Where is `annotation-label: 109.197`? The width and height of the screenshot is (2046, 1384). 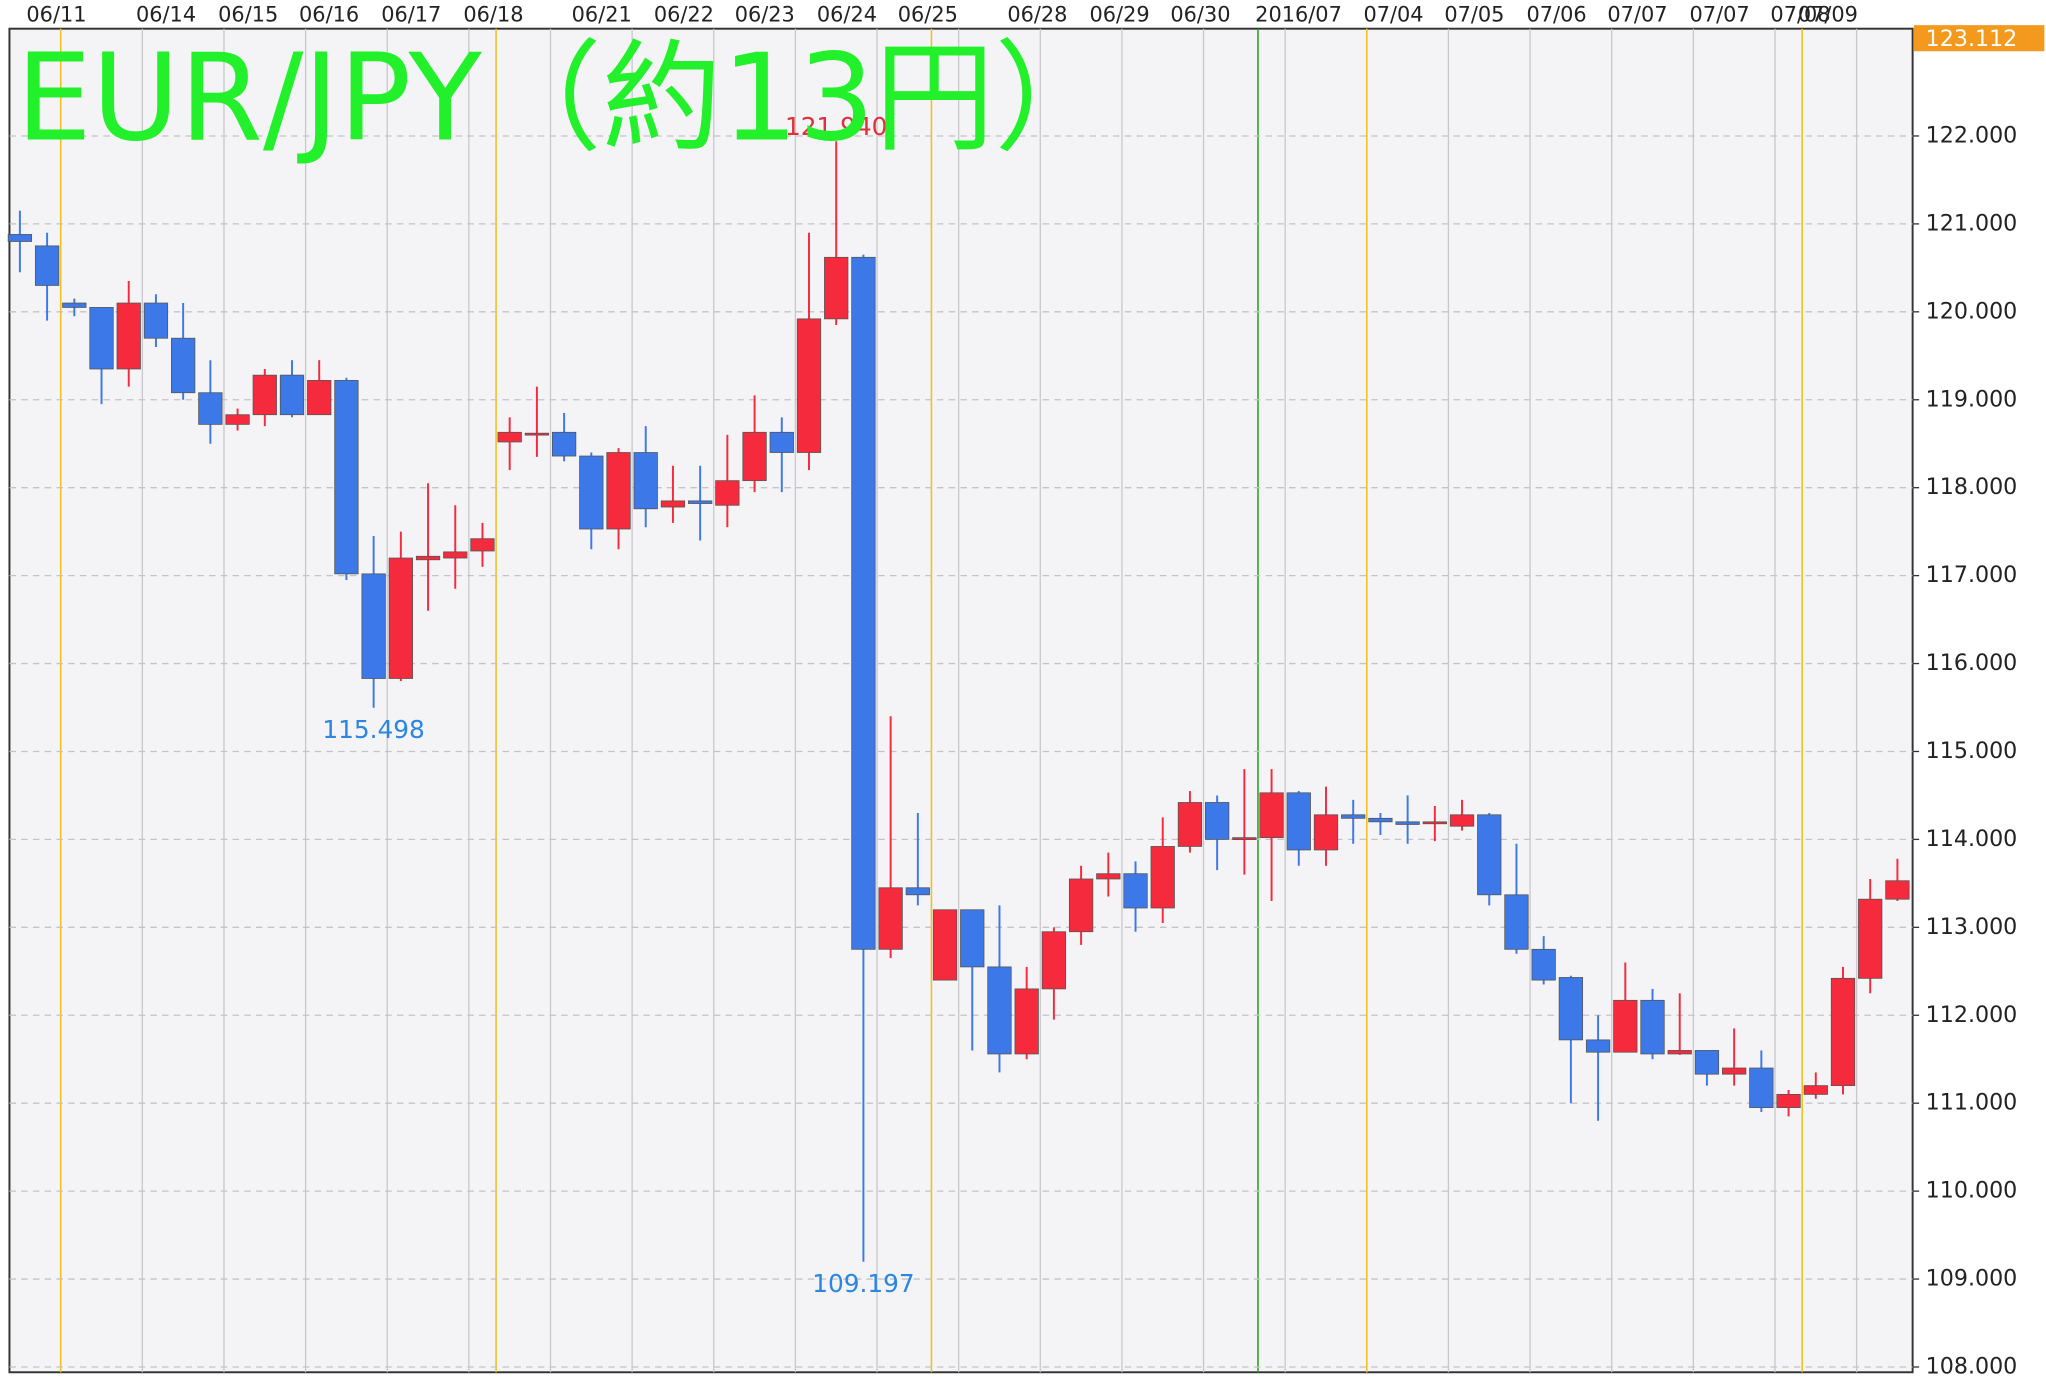 annotation-label: 109.197 is located at coordinates (863, 1283).